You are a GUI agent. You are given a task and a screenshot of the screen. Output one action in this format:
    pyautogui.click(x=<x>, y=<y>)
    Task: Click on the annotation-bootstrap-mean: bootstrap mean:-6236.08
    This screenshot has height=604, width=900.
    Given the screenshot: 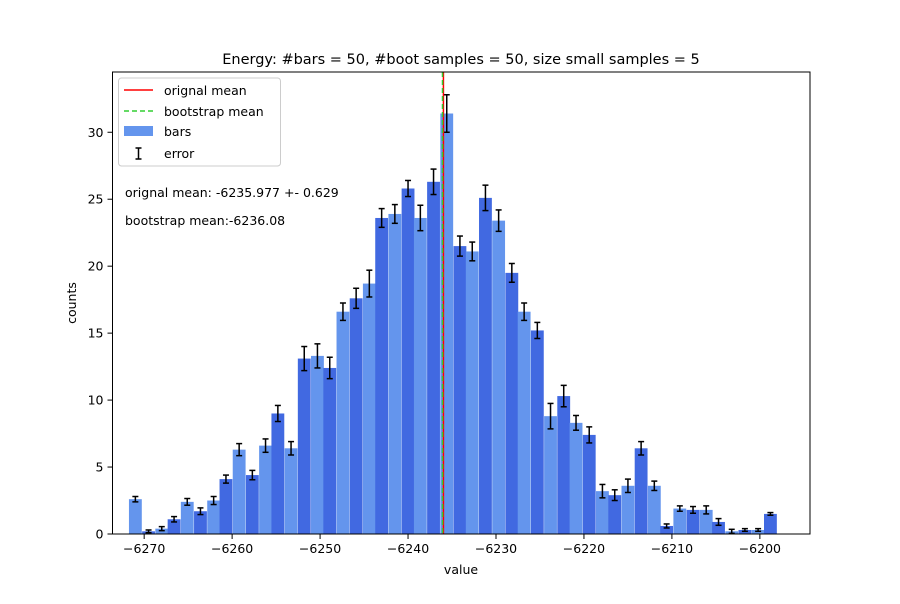 What is the action you would take?
    pyautogui.click(x=205, y=220)
    